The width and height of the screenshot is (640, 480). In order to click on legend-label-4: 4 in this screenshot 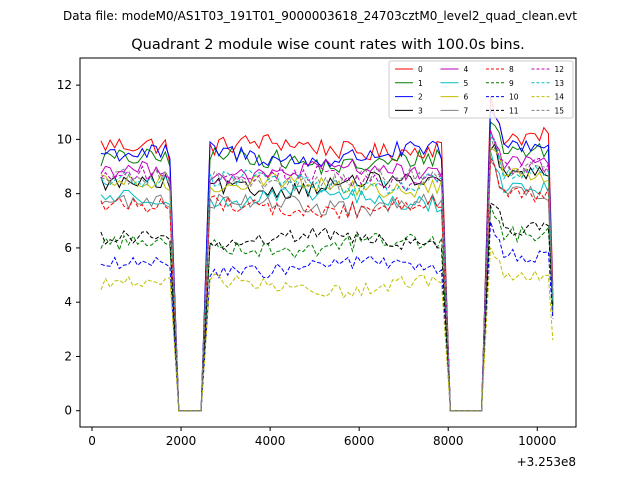, I will do `click(466, 69)`.